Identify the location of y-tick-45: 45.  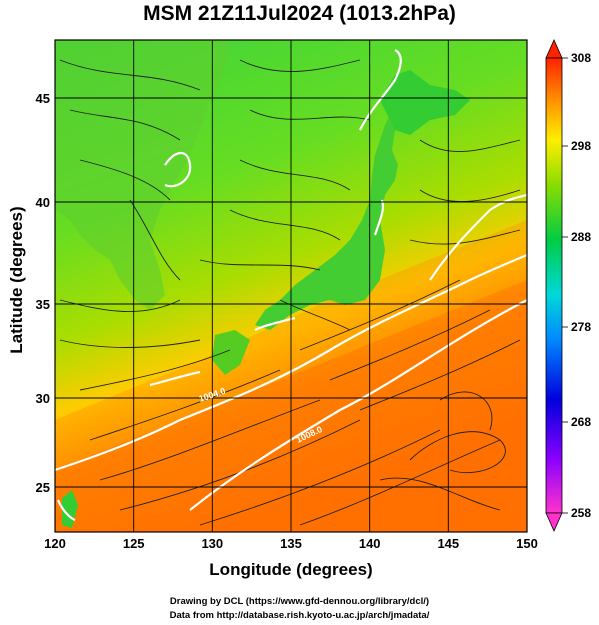
(43, 98).